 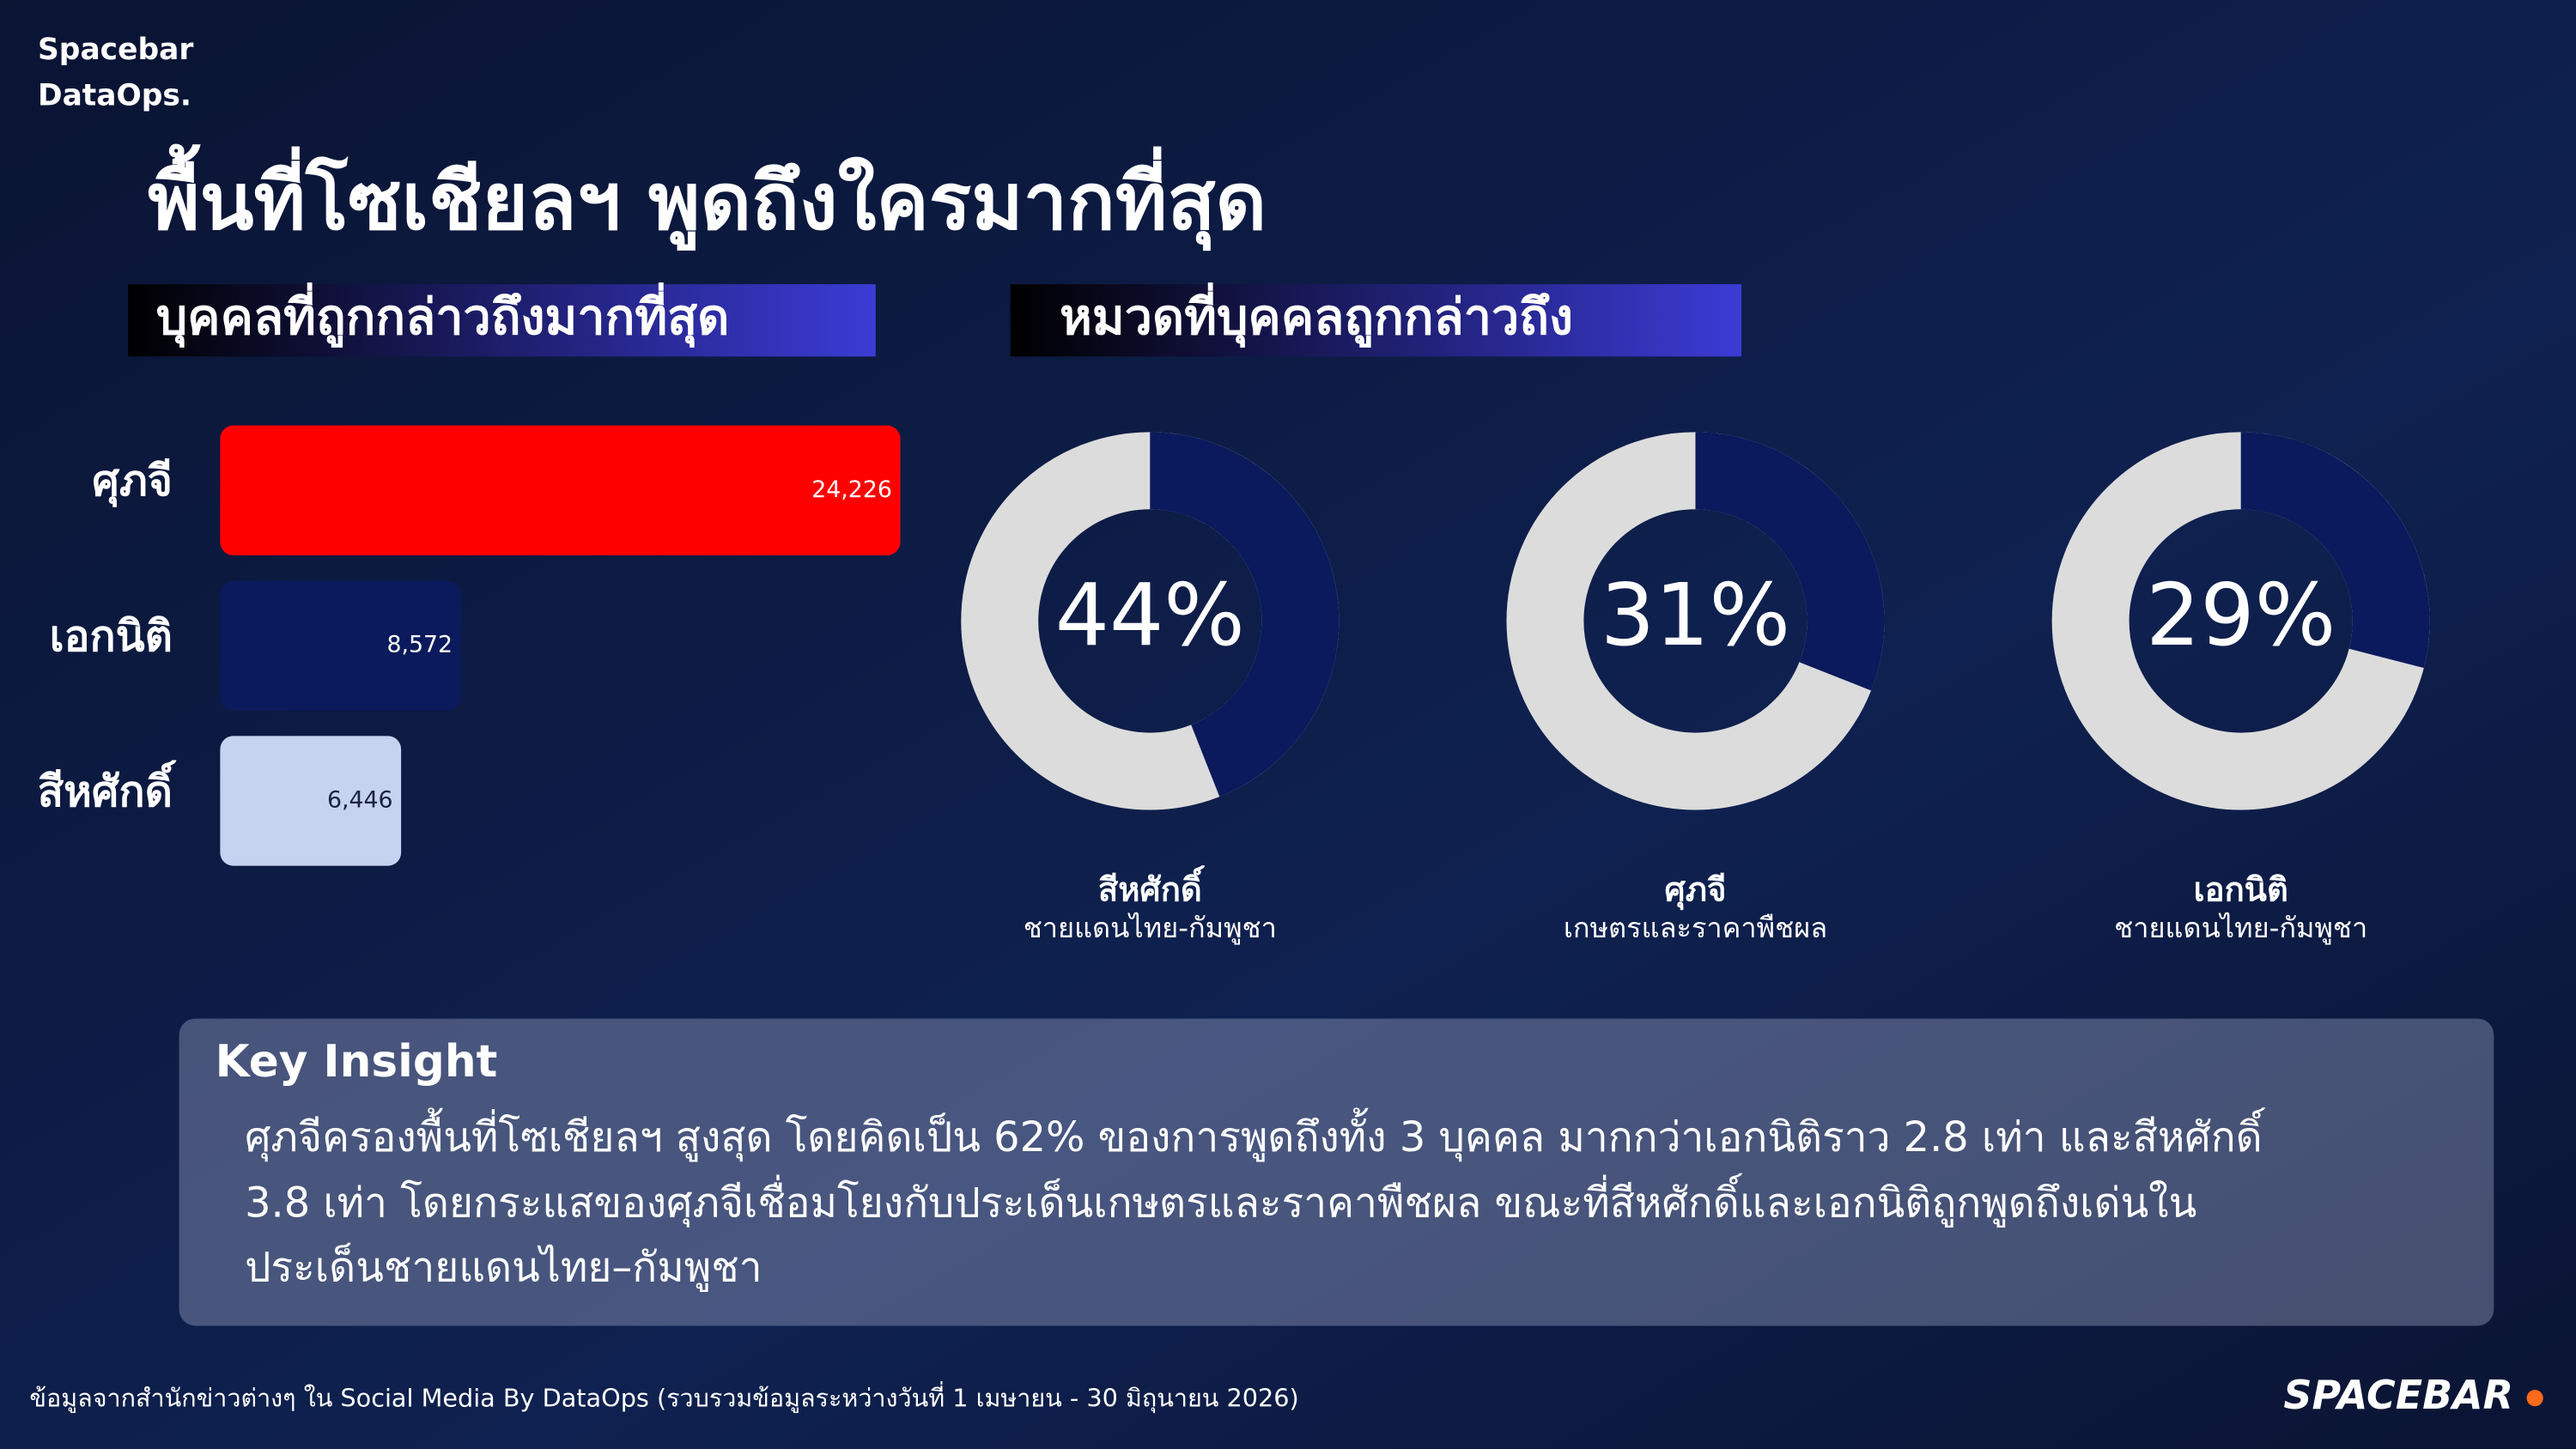 What do you see at coordinates (1316, 315) in the screenshot?
I see `section-title: หมวดที่บุคคลถูกกล่าวถึง` at bounding box center [1316, 315].